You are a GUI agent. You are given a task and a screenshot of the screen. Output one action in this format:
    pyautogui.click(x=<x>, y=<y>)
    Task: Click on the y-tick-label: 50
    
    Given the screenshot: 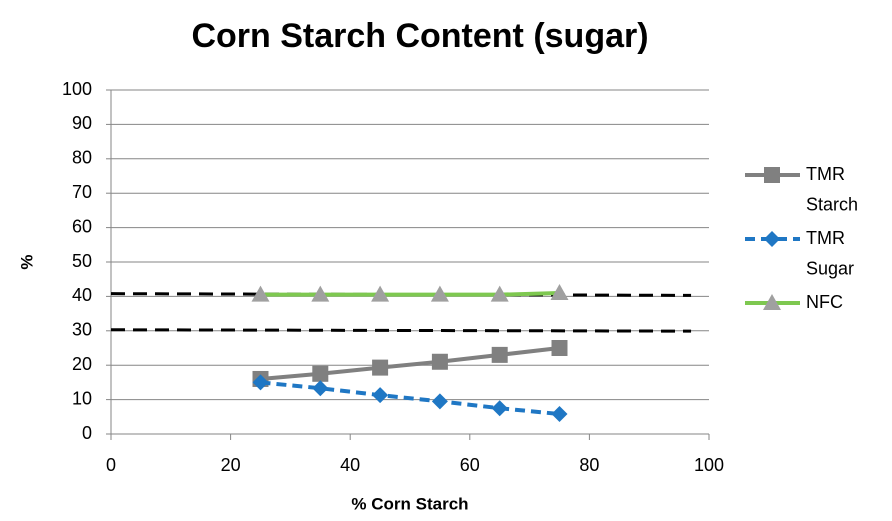 What is the action you would take?
    pyautogui.click(x=82, y=261)
    